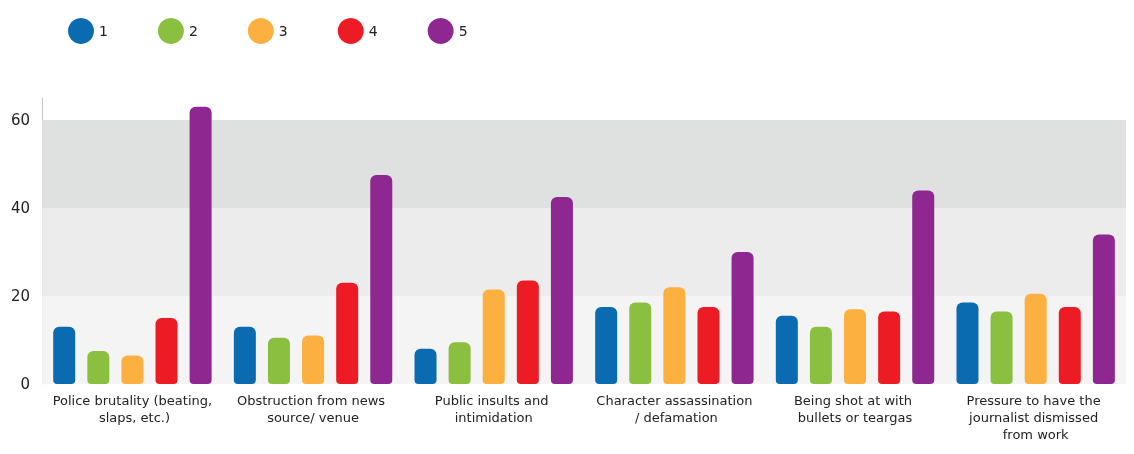  Describe the element at coordinates (674, 409) in the screenshot. I see `x-tick-label: Character assassination / defamation` at that location.